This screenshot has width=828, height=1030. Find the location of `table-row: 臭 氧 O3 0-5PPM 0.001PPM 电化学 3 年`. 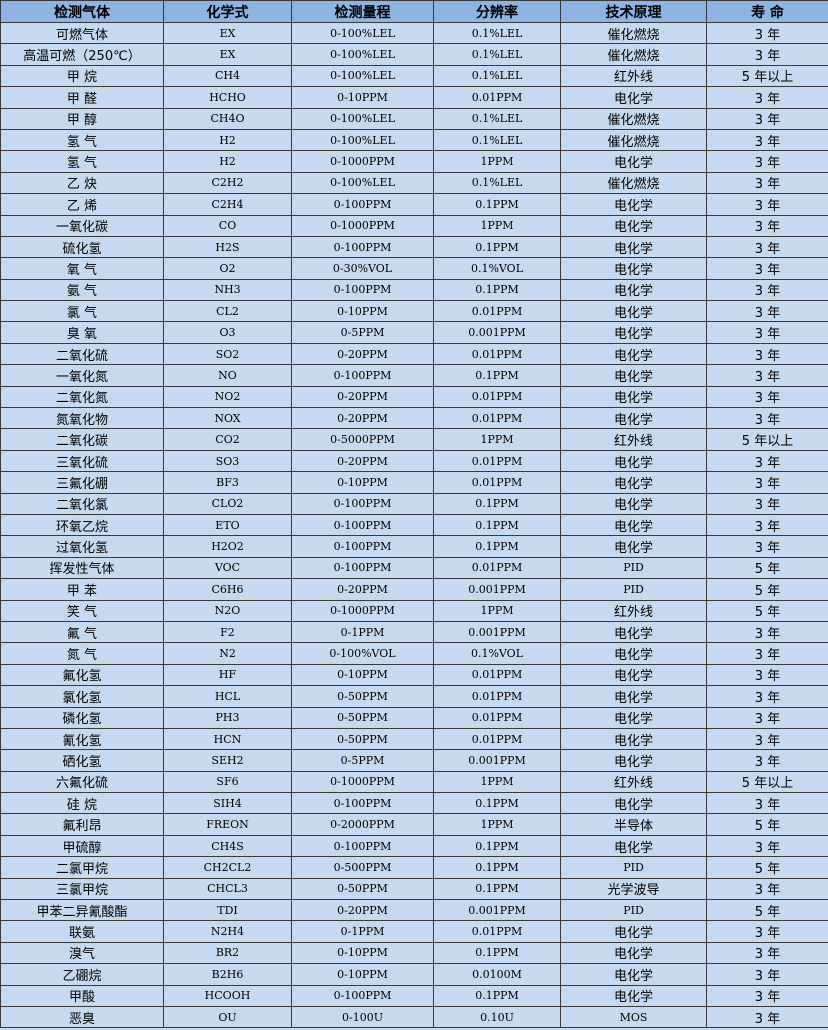

table-row: 臭 氧 O3 0-5PPM 0.001PPM 电化学 3 年 is located at coordinates (414, 332).